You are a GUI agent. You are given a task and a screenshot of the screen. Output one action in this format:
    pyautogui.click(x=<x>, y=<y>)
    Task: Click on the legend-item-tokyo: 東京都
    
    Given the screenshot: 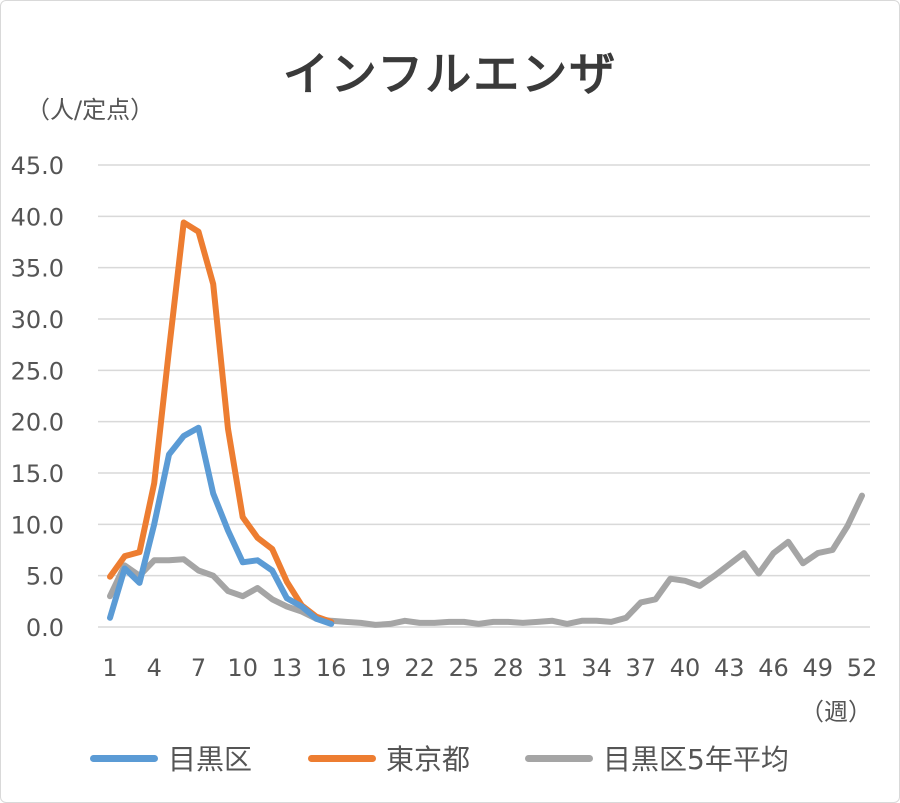 What is the action you would take?
    pyautogui.click(x=389, y=758)
    